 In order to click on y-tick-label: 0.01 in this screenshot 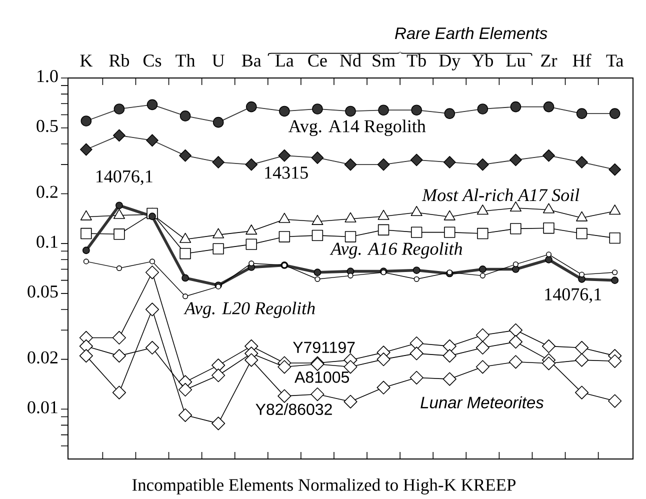, I will do `click(43, 407)`.